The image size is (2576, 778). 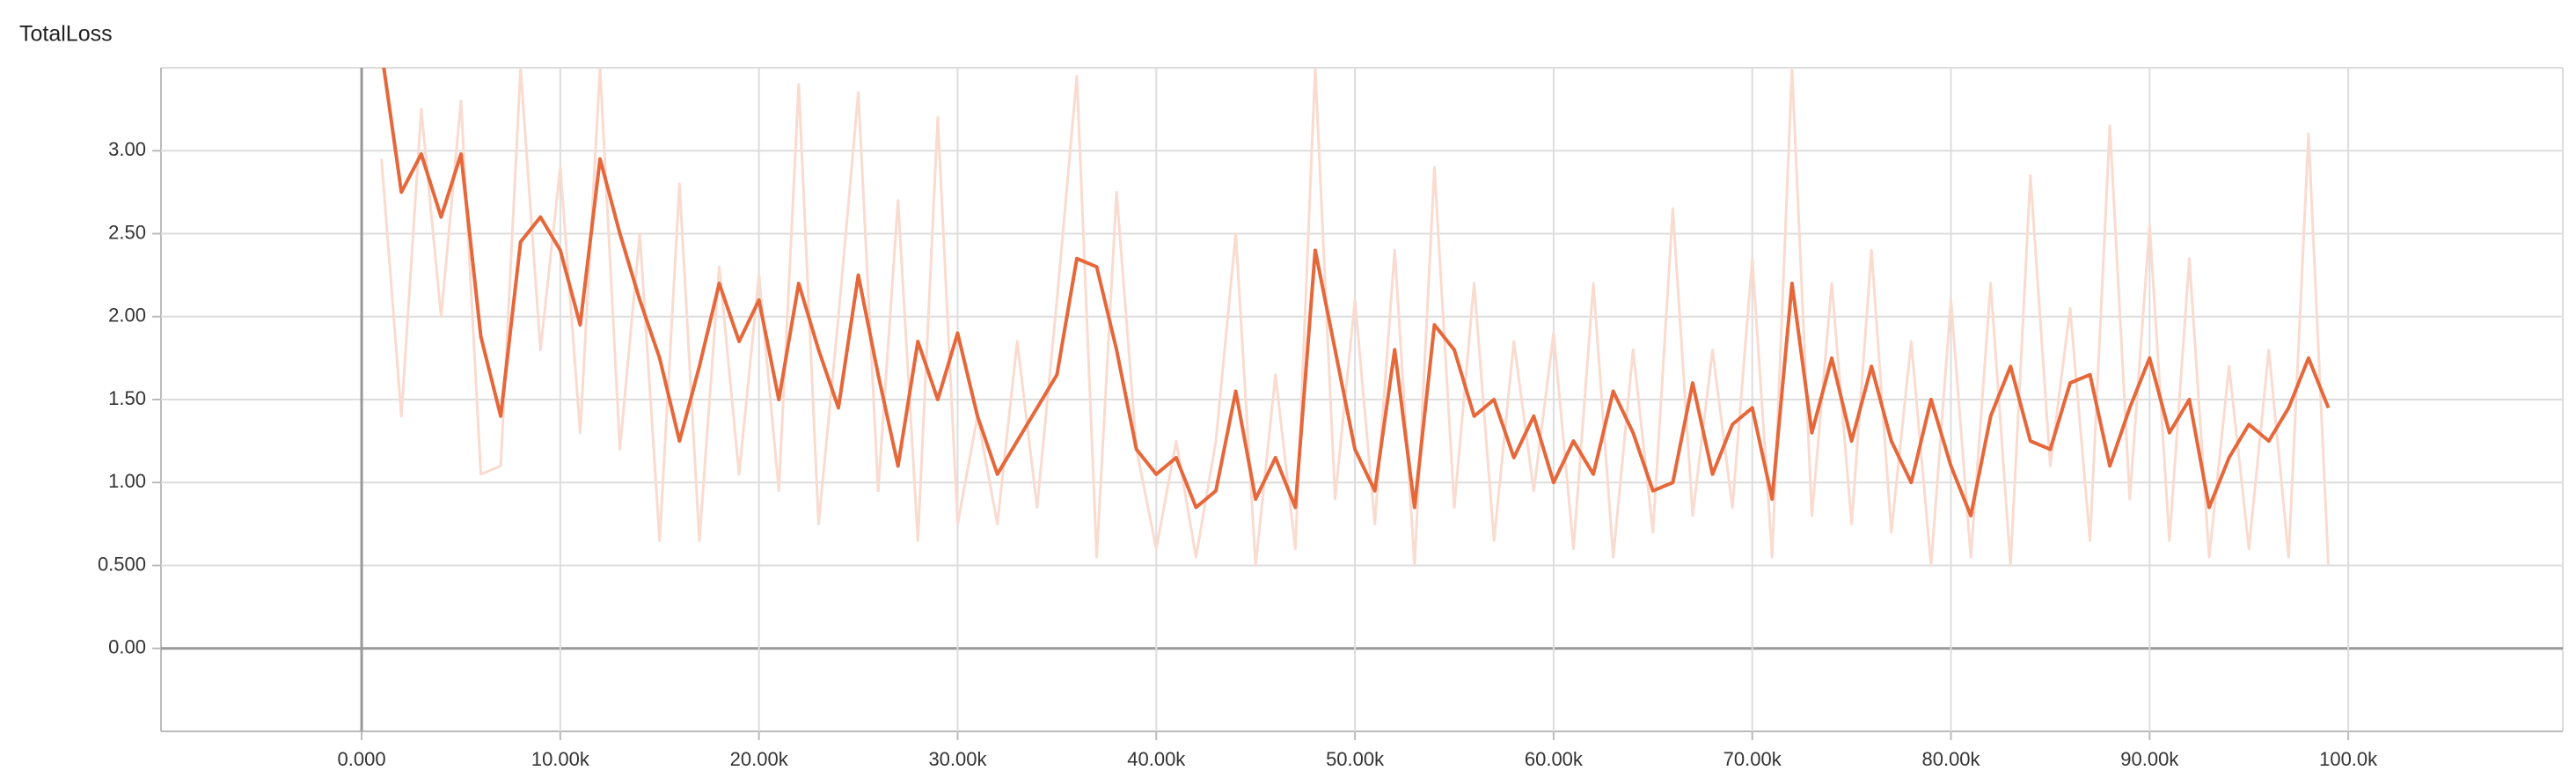 I want to click on y-tick-label: 2.00, so click(x=127, y=316).